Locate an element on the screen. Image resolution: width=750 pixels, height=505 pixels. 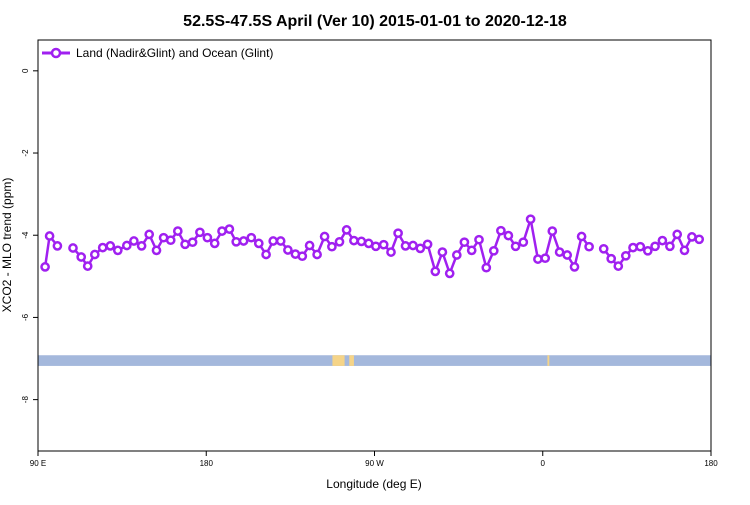
y-axis-label: XCO2 - MLO trend (ppm) is located at coordinates (7, 245).